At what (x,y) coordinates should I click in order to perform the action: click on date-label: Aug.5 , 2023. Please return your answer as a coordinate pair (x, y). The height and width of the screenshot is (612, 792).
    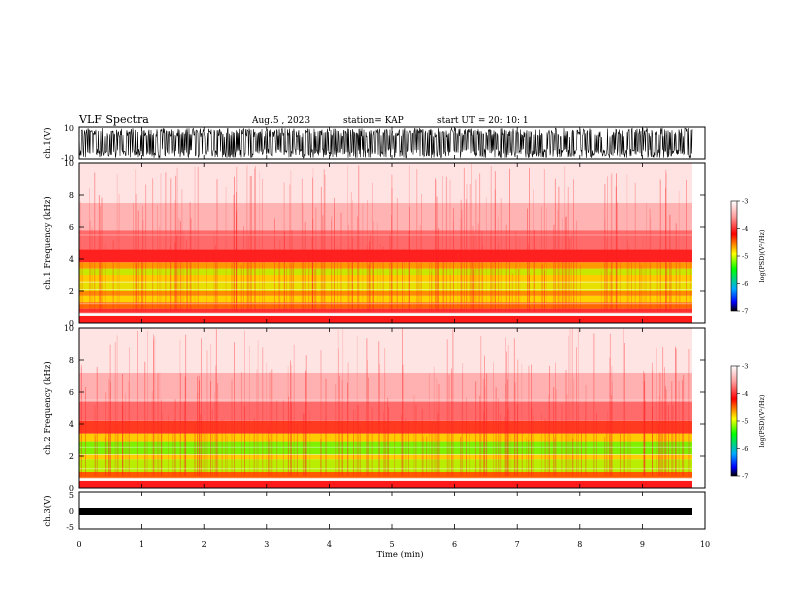
    Looking at the image, I should click on (280, 121).